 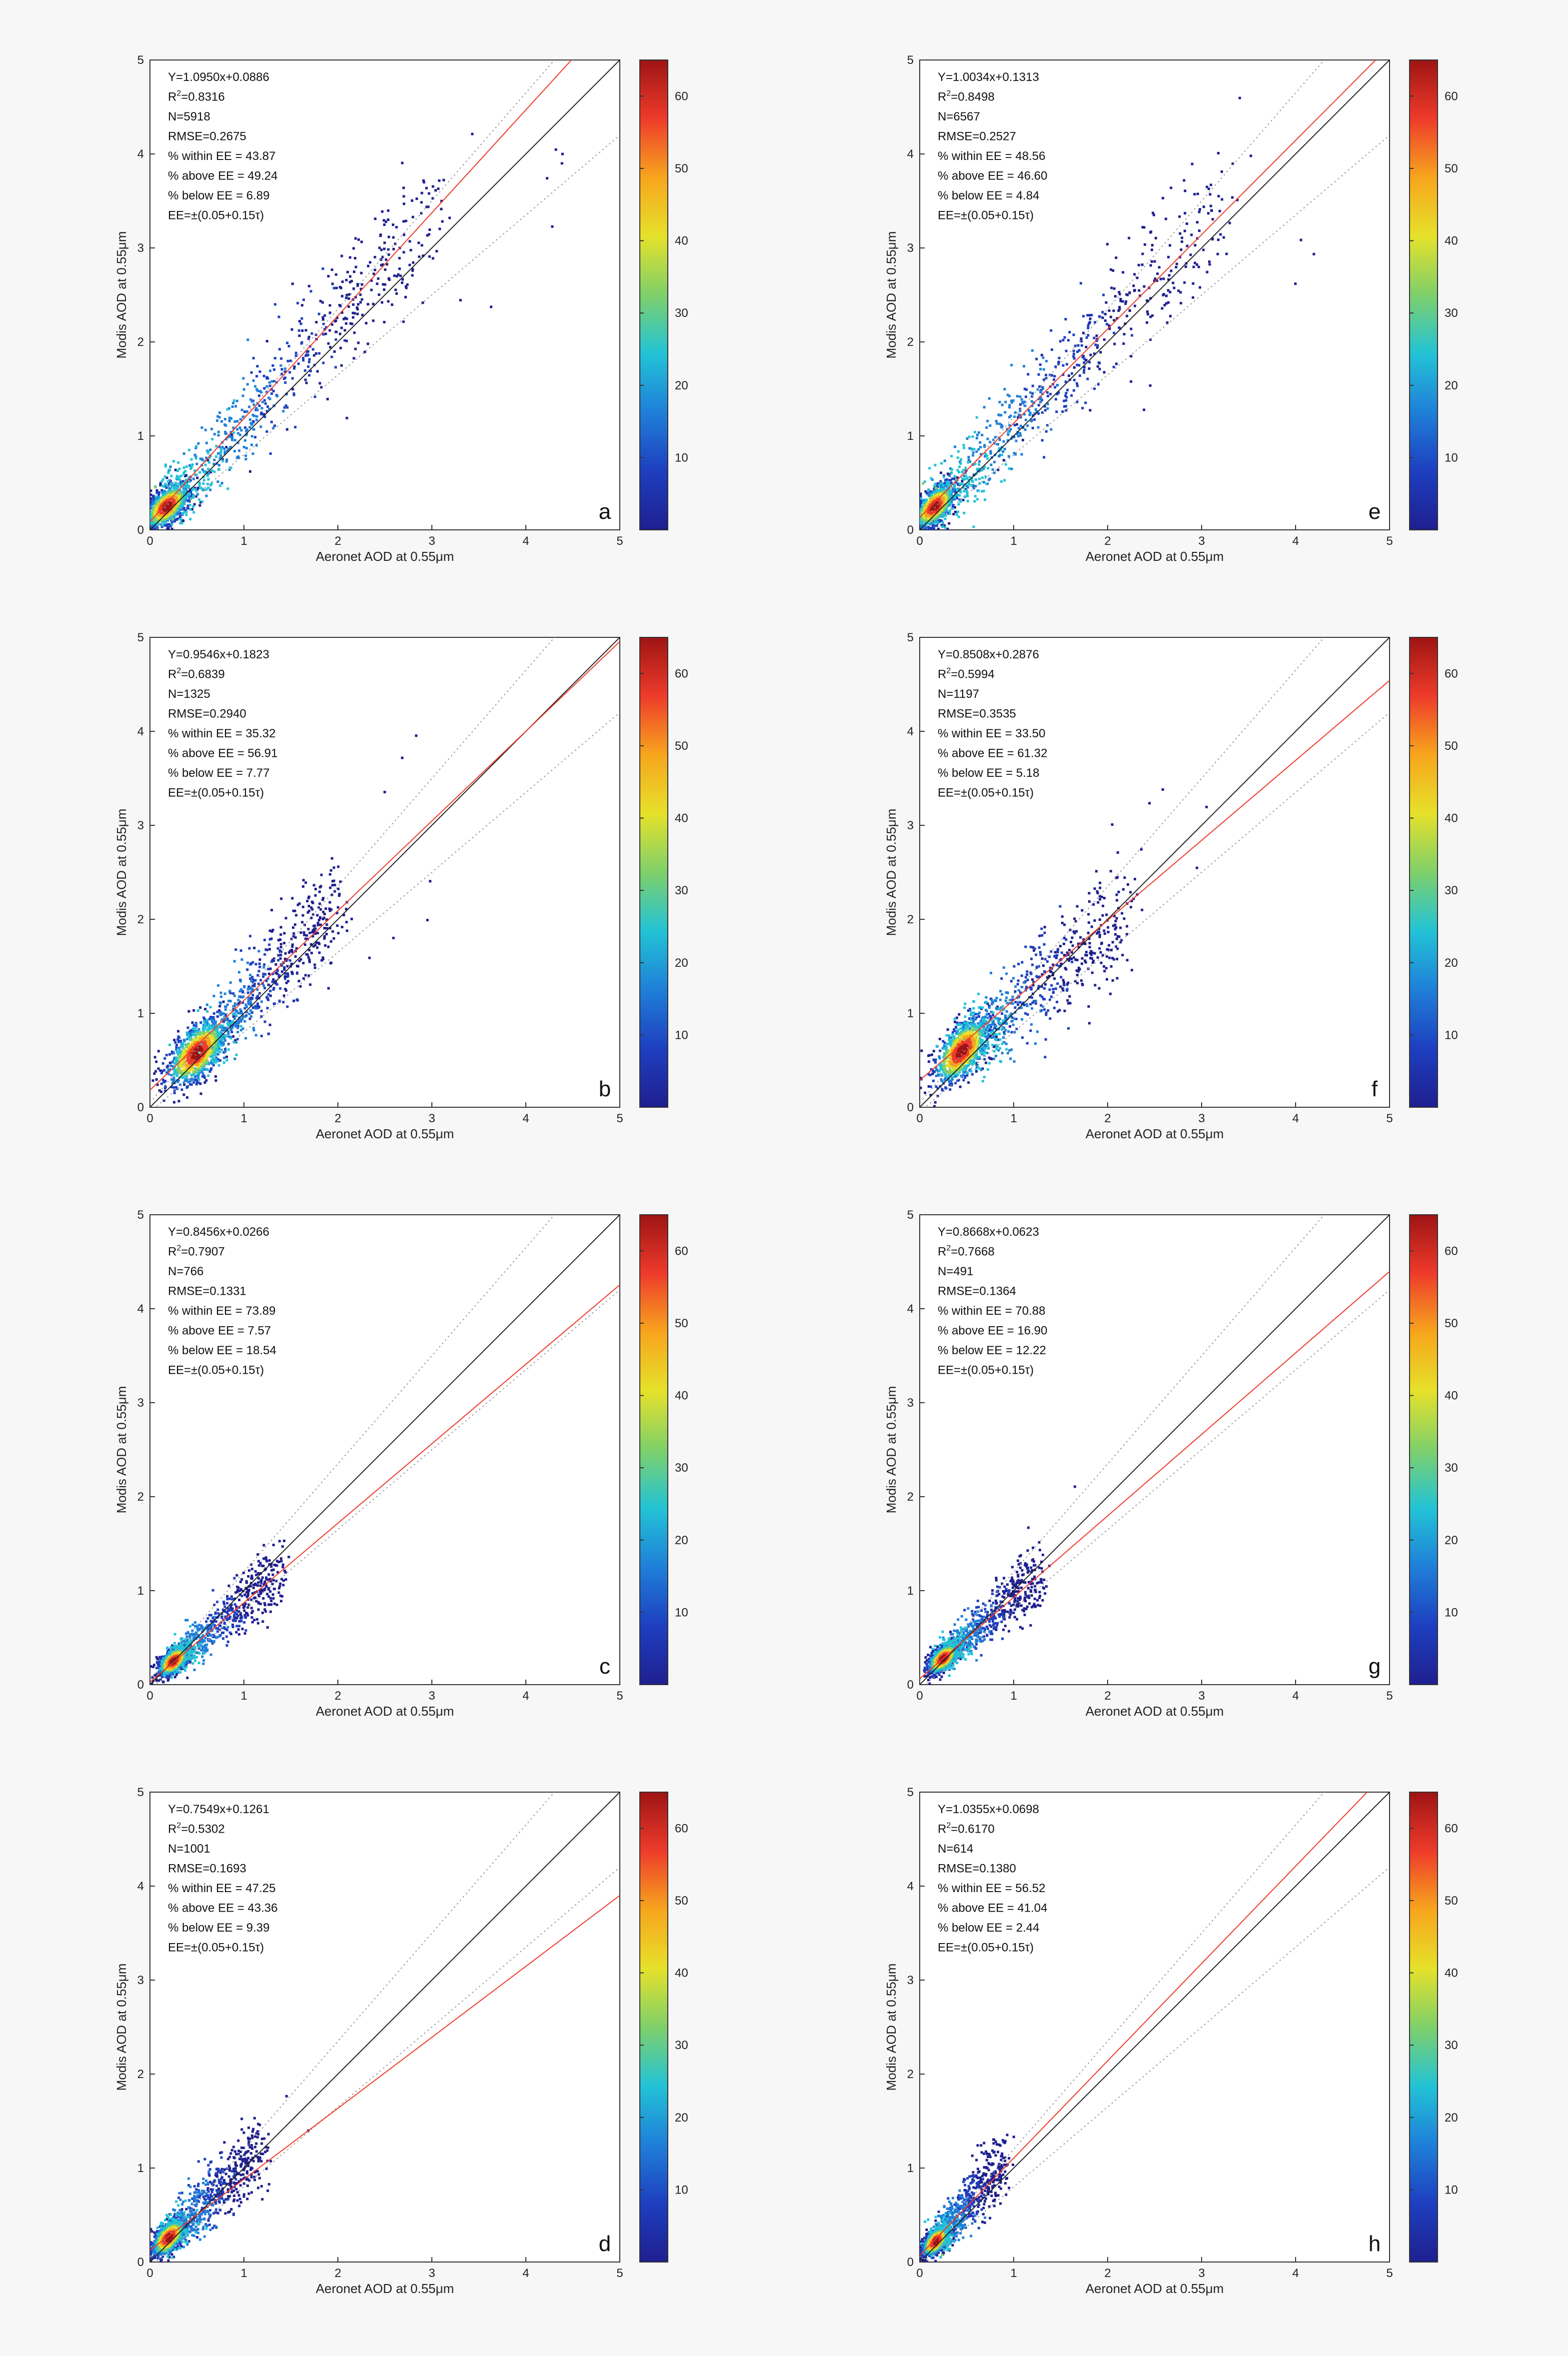 What do you see at coordinates (243, 1118) in the screenshot?
I see `x-tick-label: 1` at bounding box center [243, 1118].